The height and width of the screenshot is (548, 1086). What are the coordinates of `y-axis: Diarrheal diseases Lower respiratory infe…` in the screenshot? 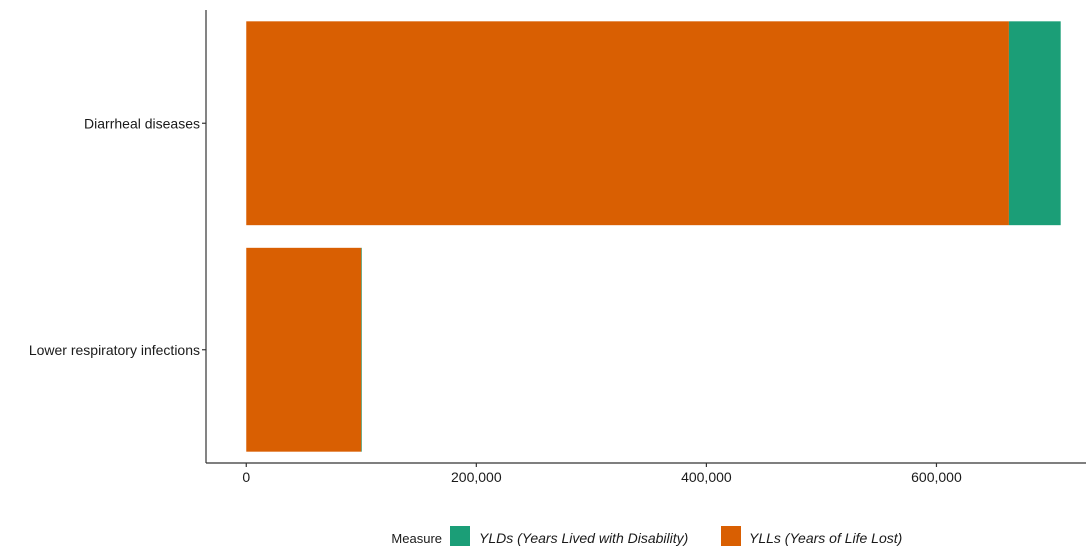 It's located at (117, 236).